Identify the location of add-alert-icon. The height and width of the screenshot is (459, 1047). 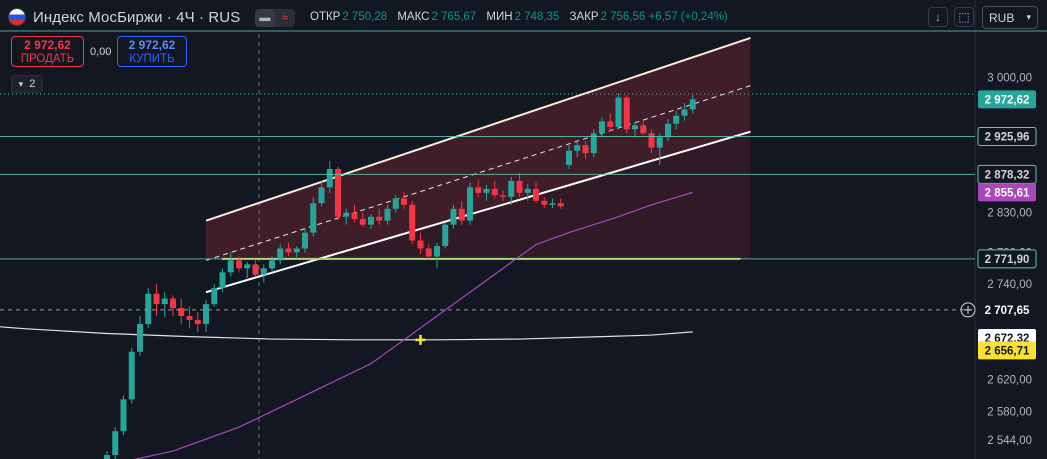
(968, 310).